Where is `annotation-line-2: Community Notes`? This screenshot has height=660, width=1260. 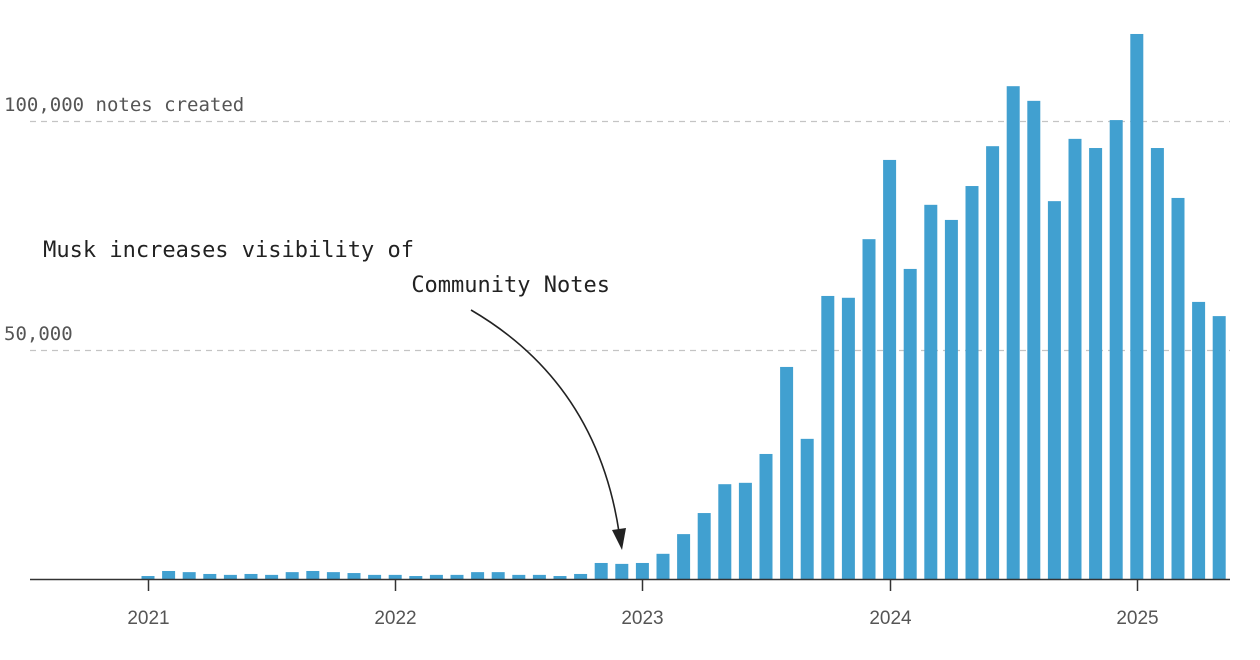
annotation-line-2: Community Notes is located at coordinates (510, 285).